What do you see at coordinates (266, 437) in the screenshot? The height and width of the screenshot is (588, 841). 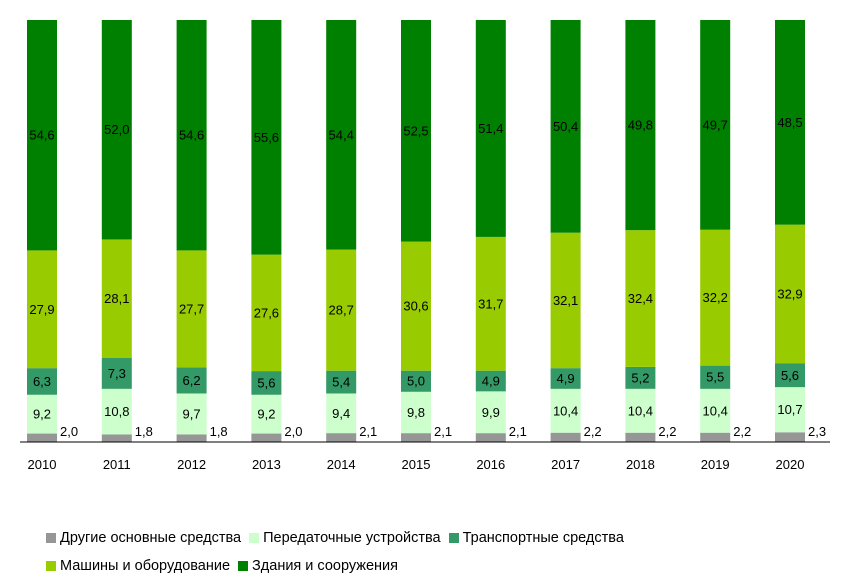 I see `bar-segment-2013-s0` at bounding box center [266, 437].